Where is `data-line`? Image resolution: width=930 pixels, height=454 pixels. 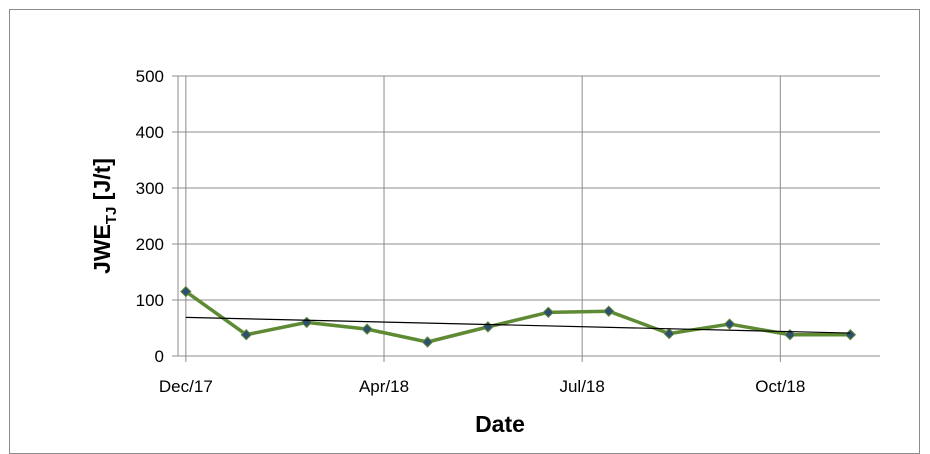 data-line is located at coordinates (517, 317).